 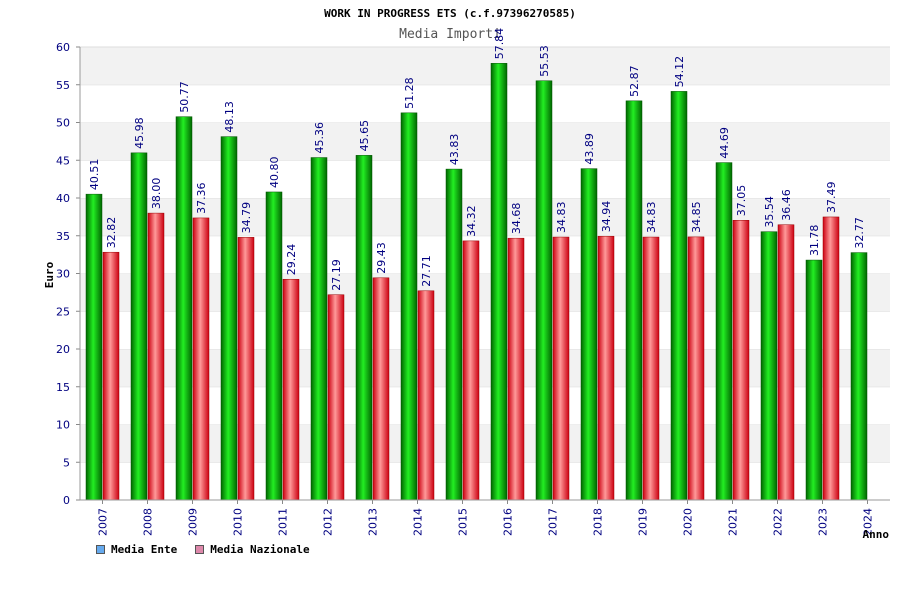 I want to click on legend-label-nazionale: Media Nazionale, so click(x=260, y=549).